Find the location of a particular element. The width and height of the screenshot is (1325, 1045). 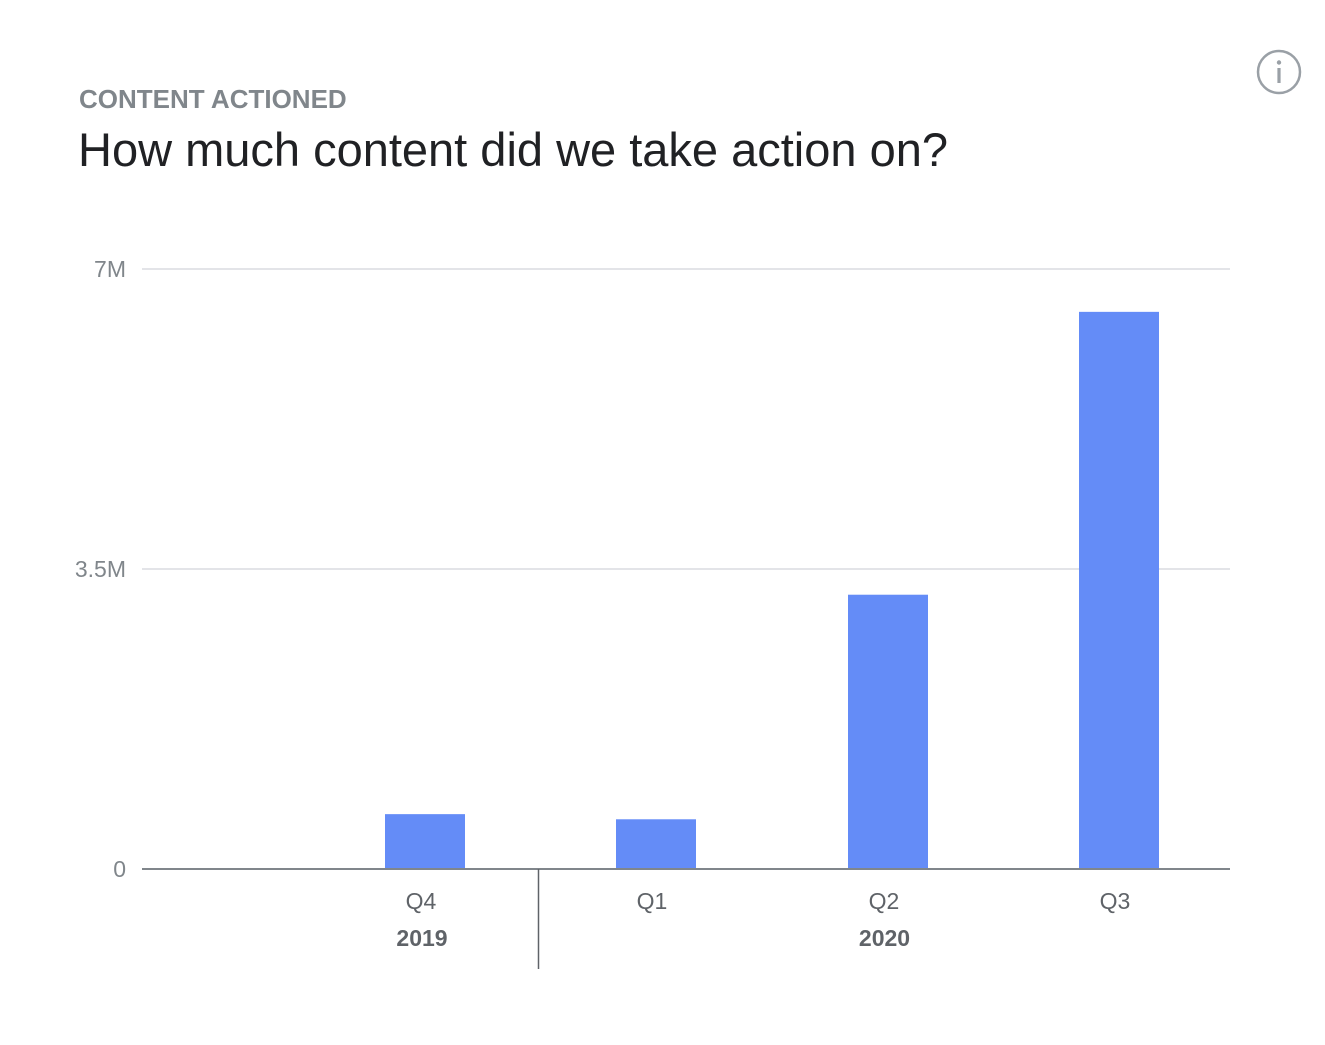

x-tick-label: Q2 is located at coordinates (884, 901).